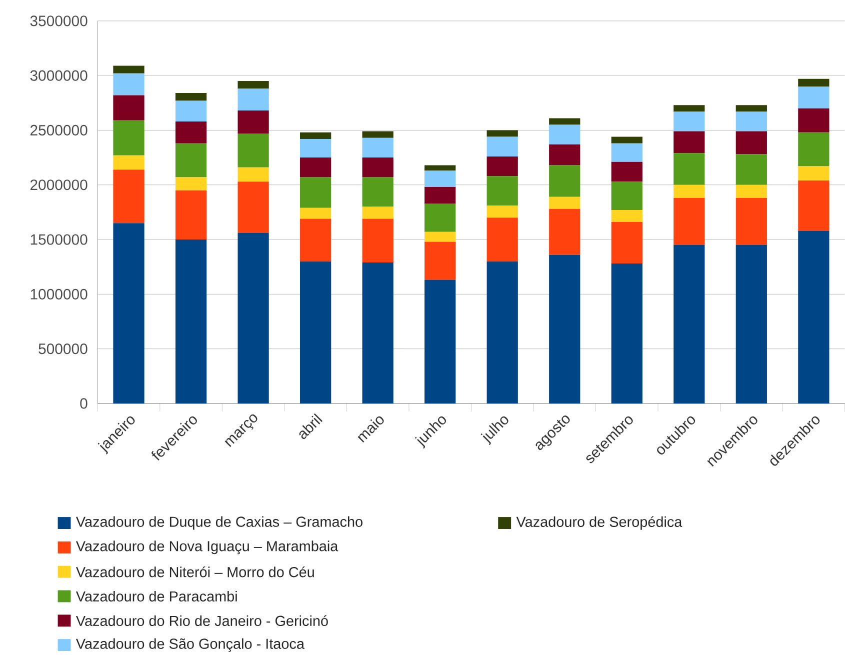 The height and width of the screenshot is (655, 845). I want to click on legend-label: Vazadouro de São Gonçalo - Itaoca, so click(190, 645).